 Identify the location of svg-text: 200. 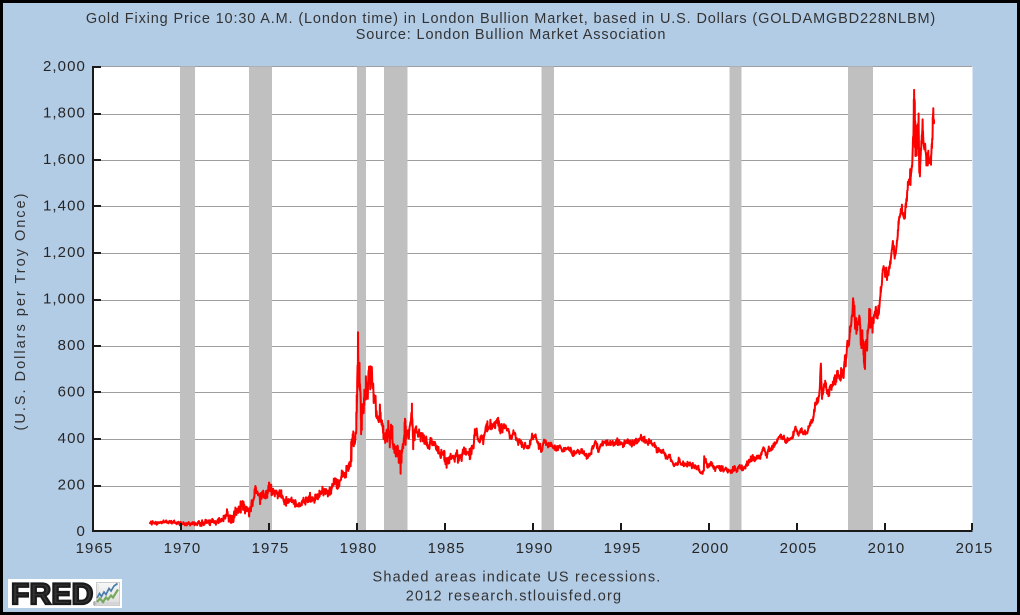
(72, 485).